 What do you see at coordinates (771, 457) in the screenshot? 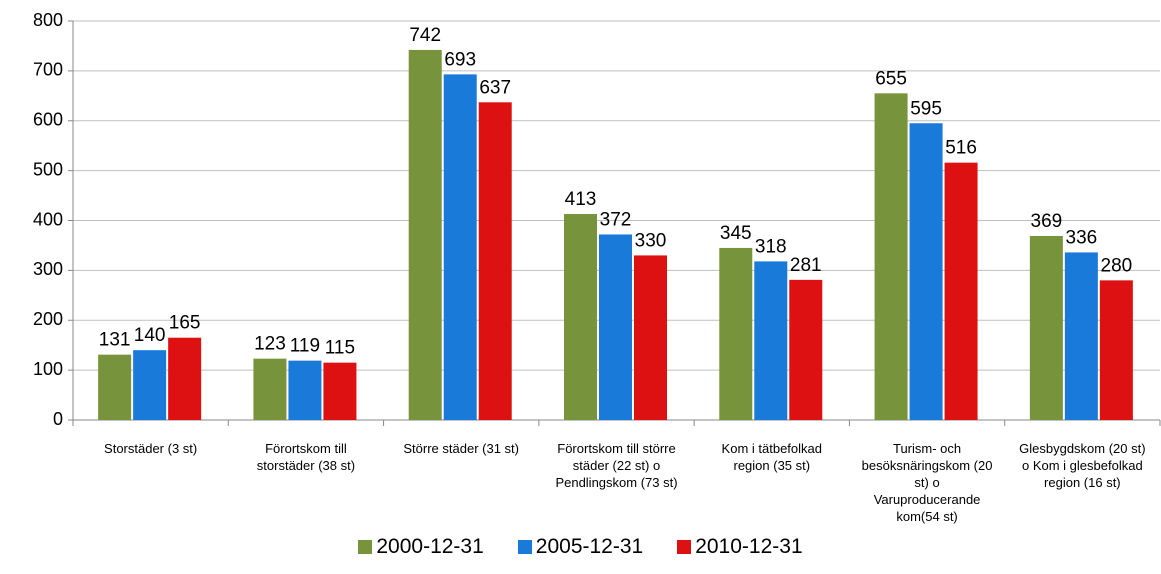
I see `x-tick-label: Kom i tätbefolkad region (35 st)` at bounding box center [771, 457].